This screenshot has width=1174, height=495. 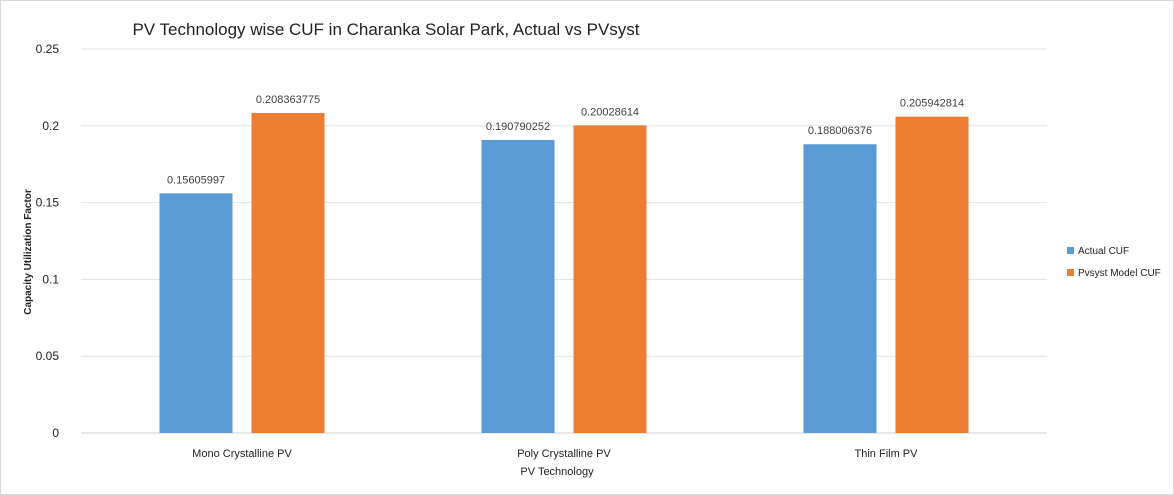 What do you see at coordinates (610, 112) in the screenshot?
I see `data-label: 0.20028614` at bounding box center [610, 112].